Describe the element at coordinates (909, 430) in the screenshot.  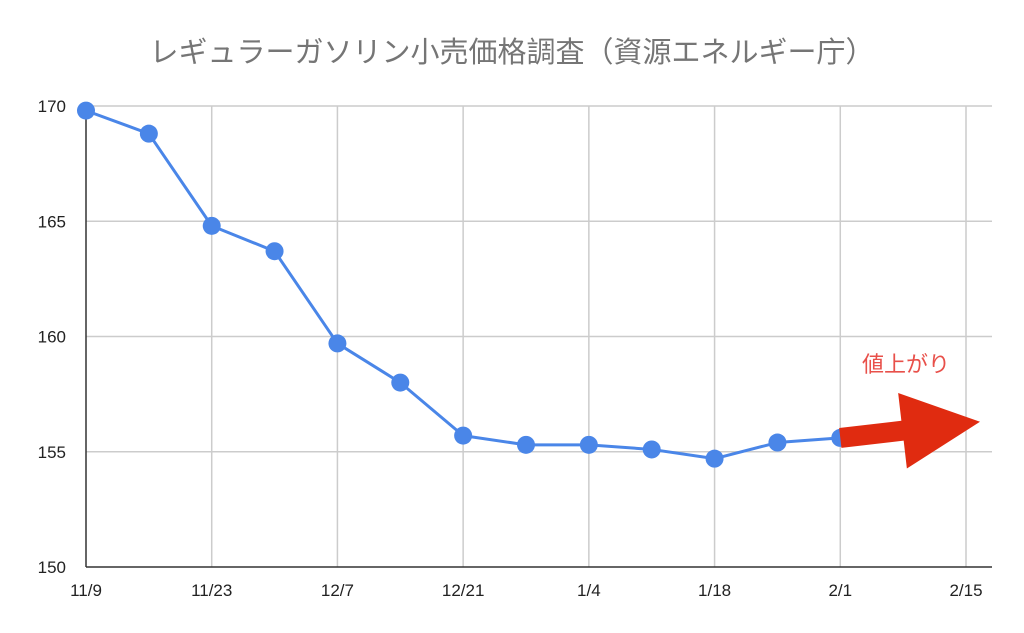
I see `arrow-icon` at that location.